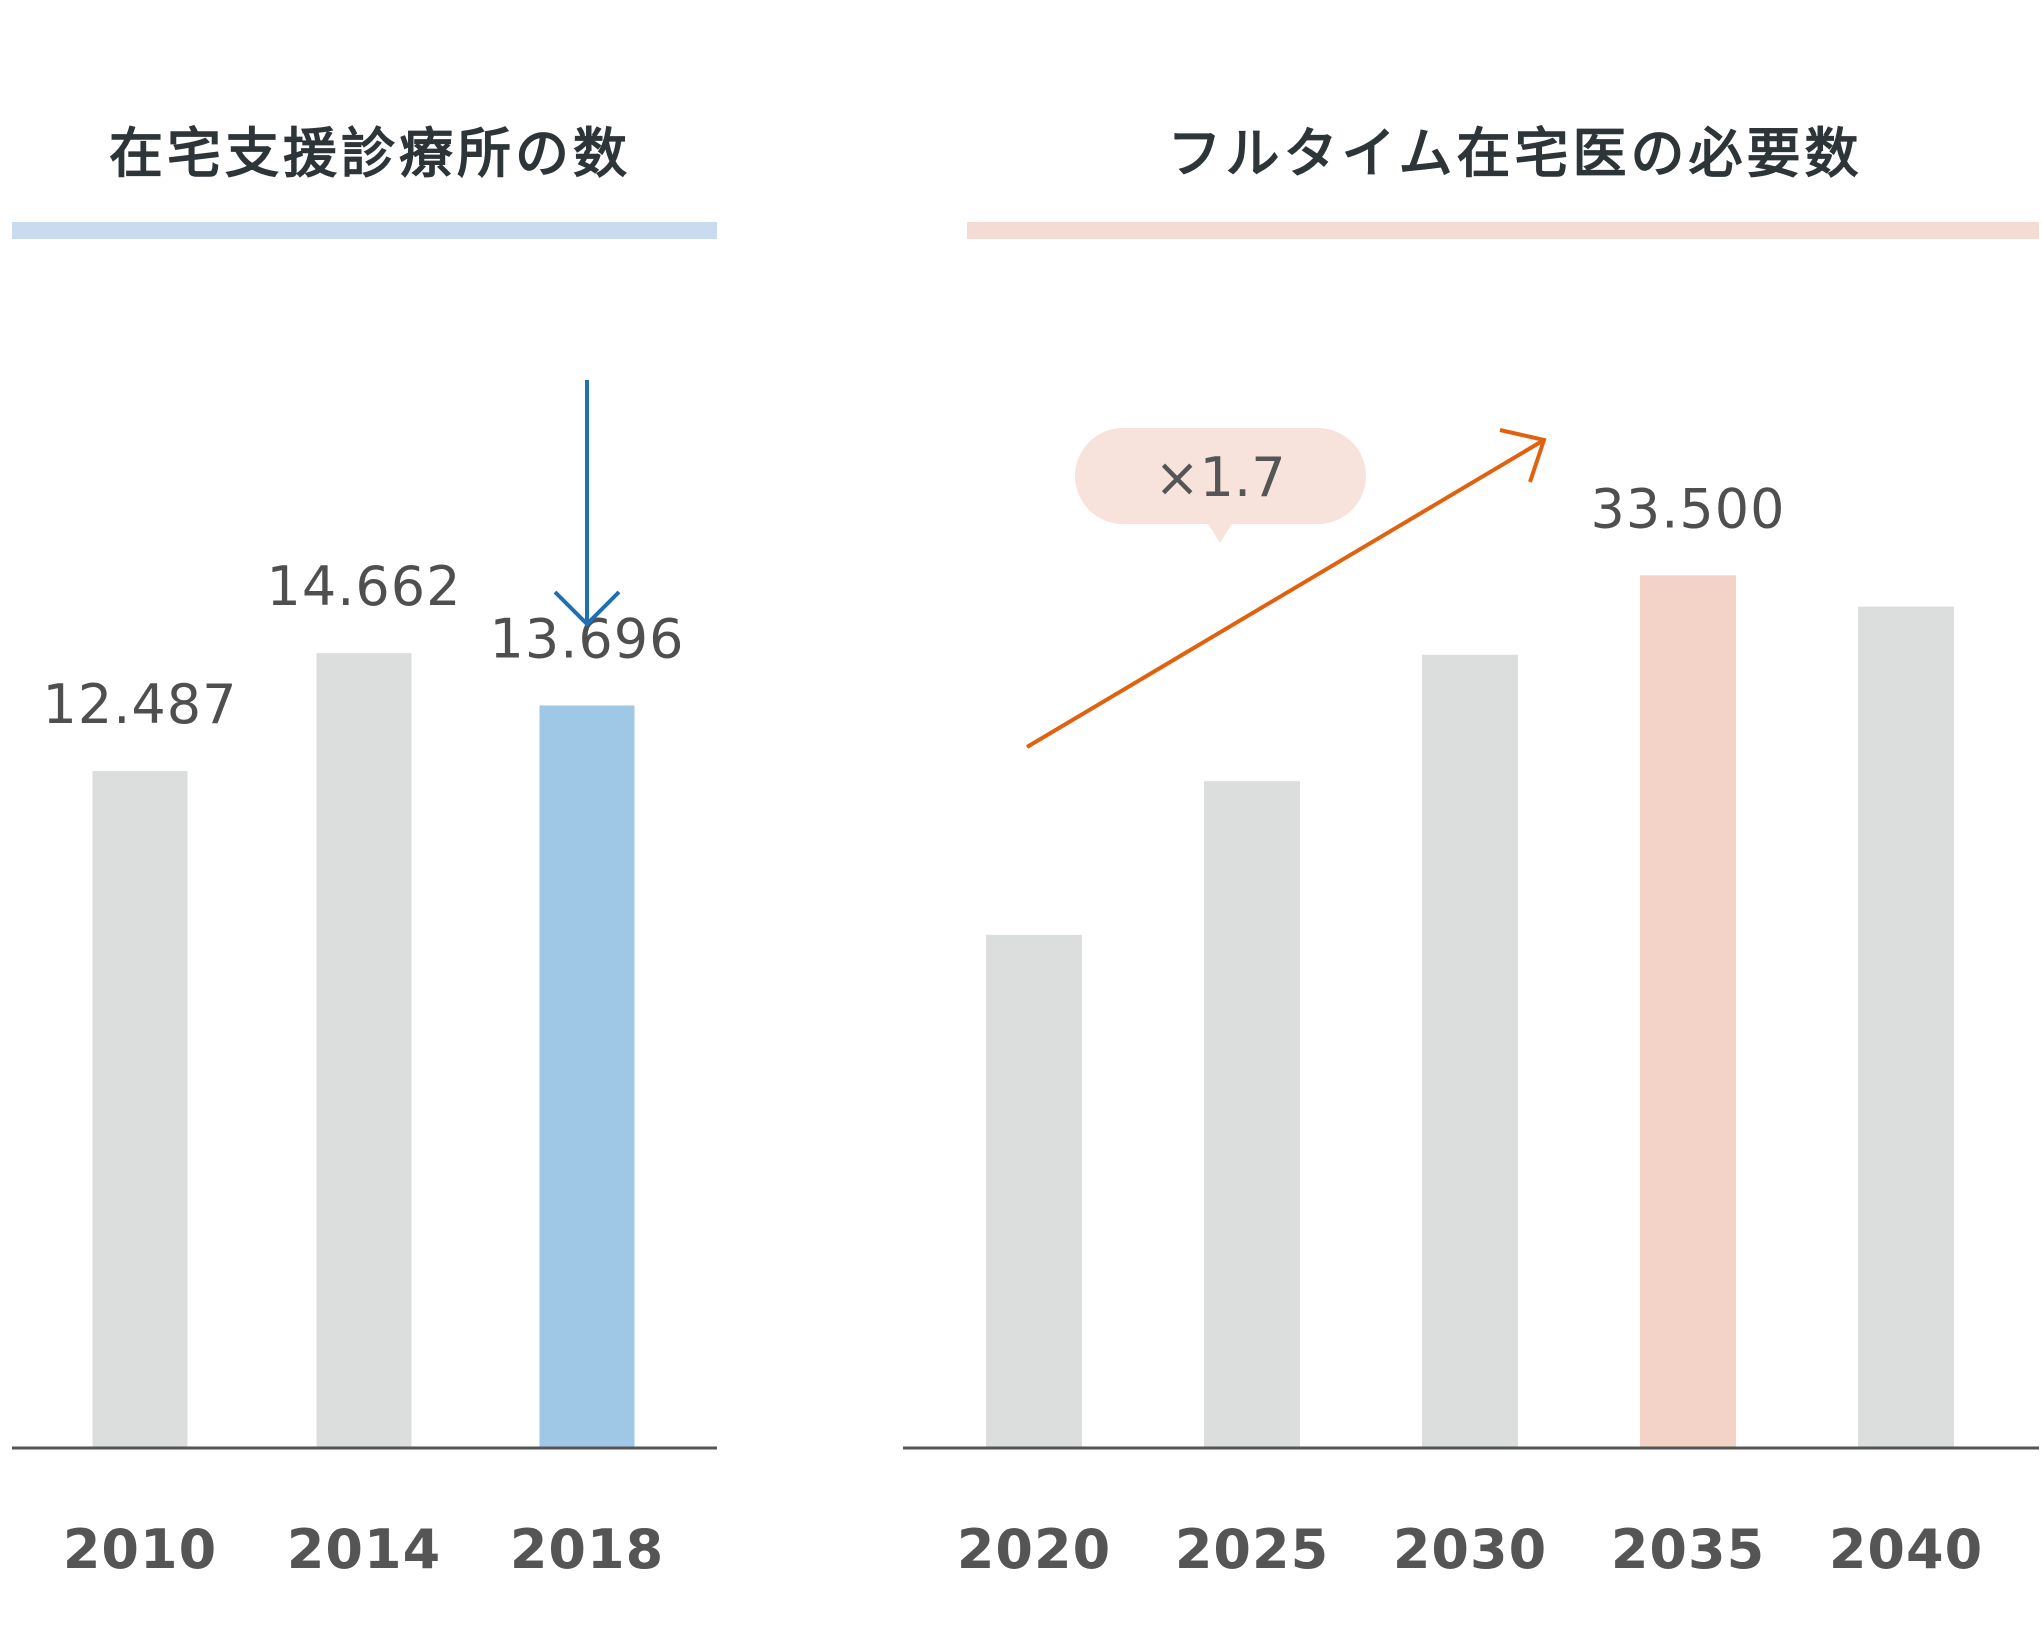  What do you see at coordinates (140, 1549) in the screenshot?
I see `left-tick-label-2010: 2010` at bounding box center [140, 1549].